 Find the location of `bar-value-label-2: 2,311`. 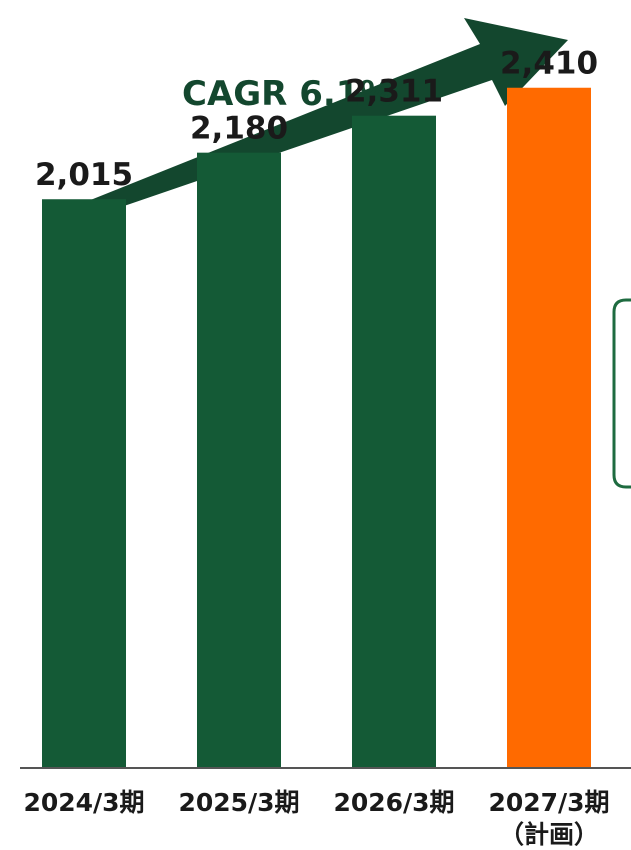

bar-value-label-2: 2,311 is located at coordinates (394, 92).